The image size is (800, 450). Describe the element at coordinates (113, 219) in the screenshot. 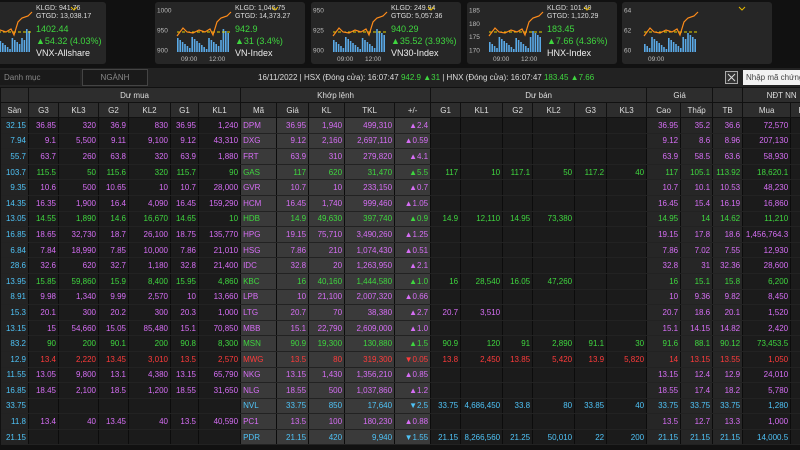

I see `cell: 14.6` at that location.